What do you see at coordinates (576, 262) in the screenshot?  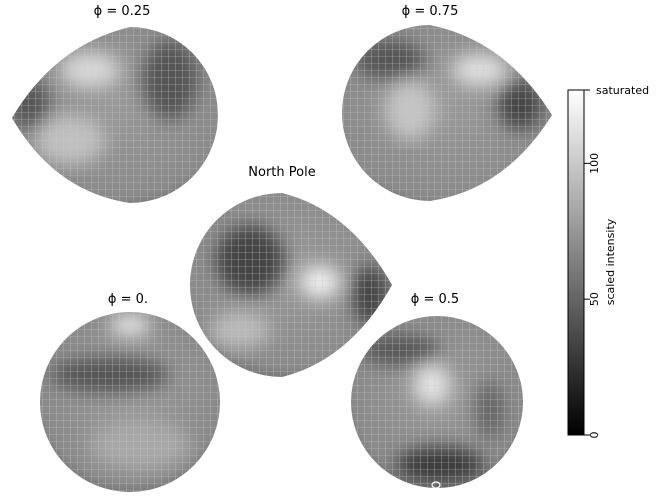 I see `colorbar-scale` at bounding box center [576, 262].